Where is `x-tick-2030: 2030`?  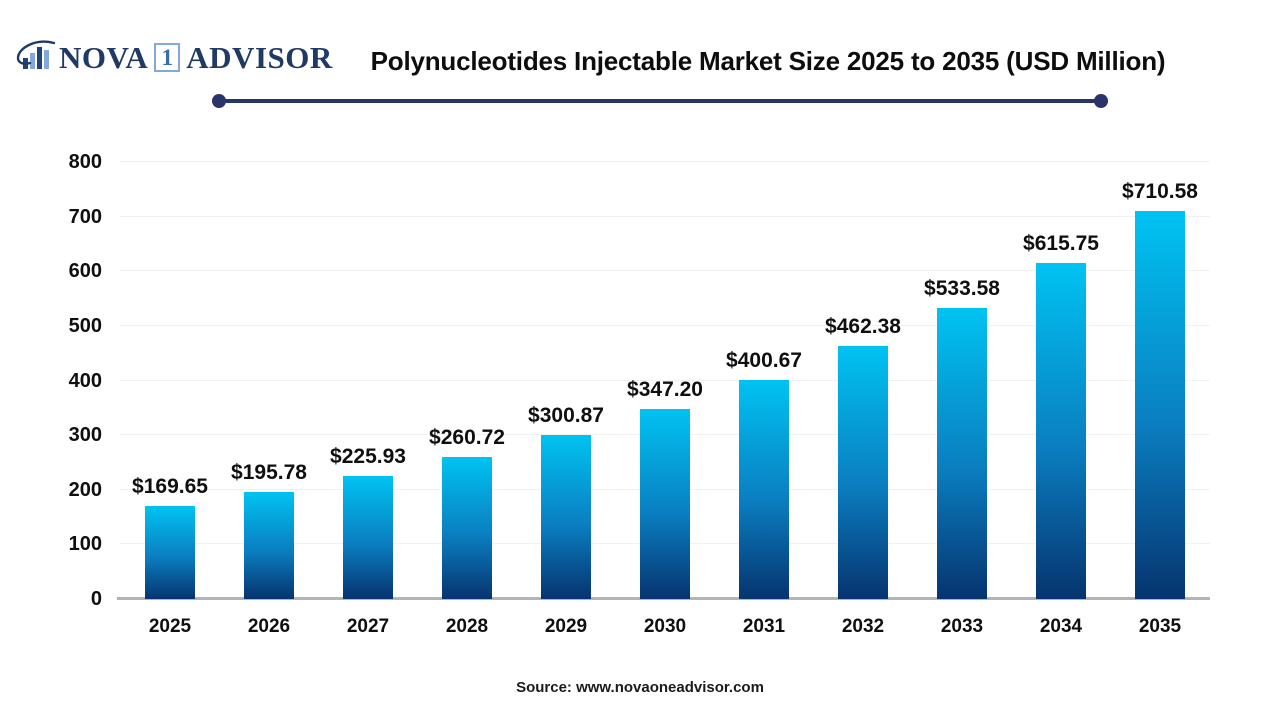 x-tick-2030: 2030 is located at coordinates (665, 626).